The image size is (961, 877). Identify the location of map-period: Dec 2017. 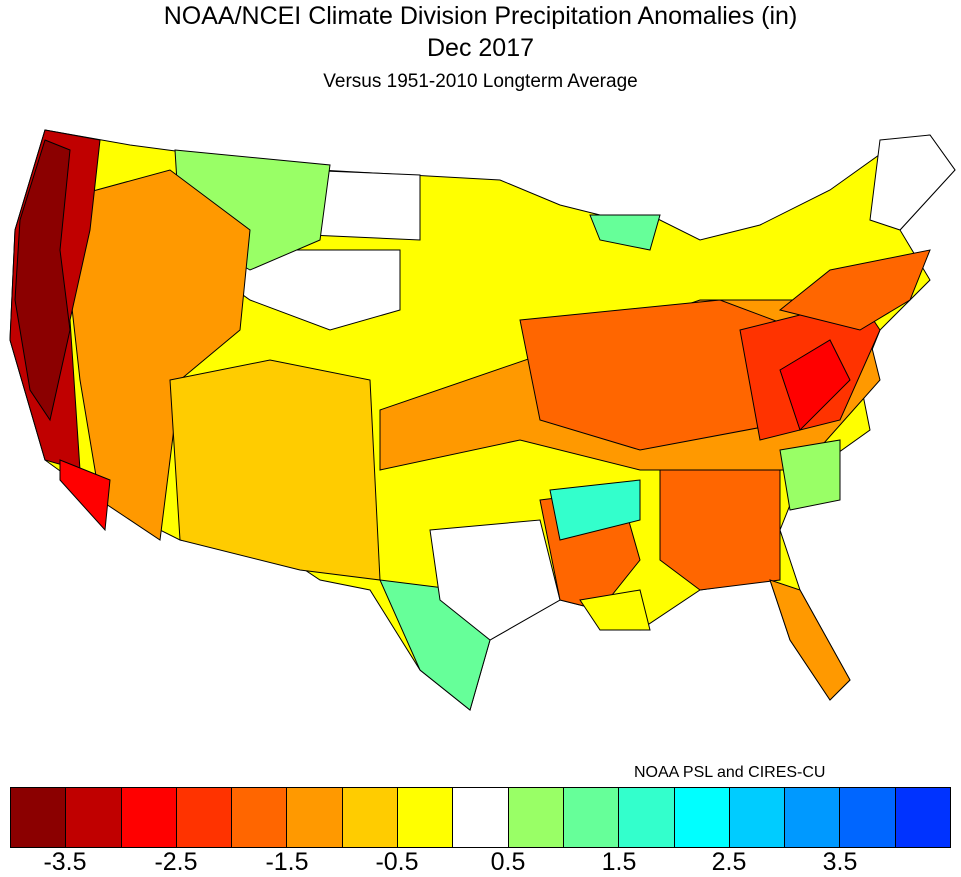
(480, 48).